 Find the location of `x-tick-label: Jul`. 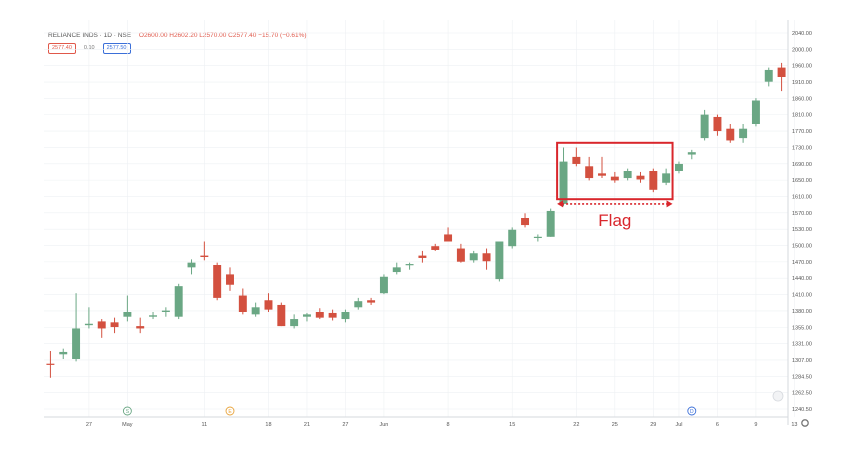

x-tick-label: Jul is located at coordinates (678, 425).